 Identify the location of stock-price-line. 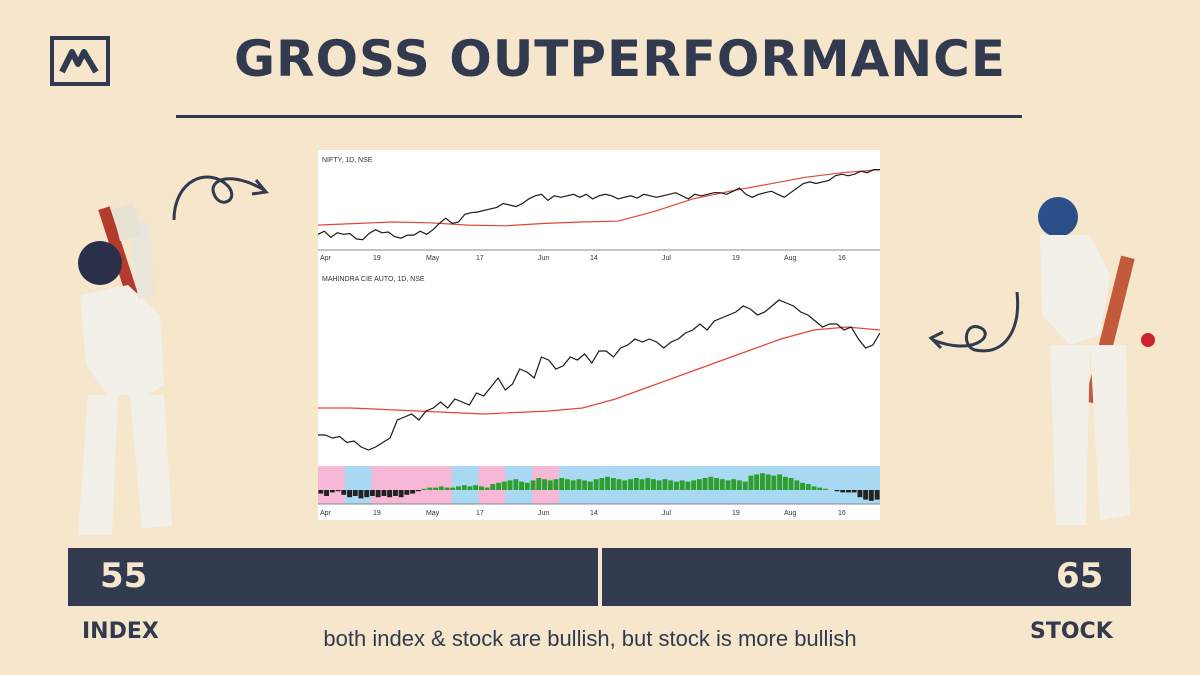
(599, 375).